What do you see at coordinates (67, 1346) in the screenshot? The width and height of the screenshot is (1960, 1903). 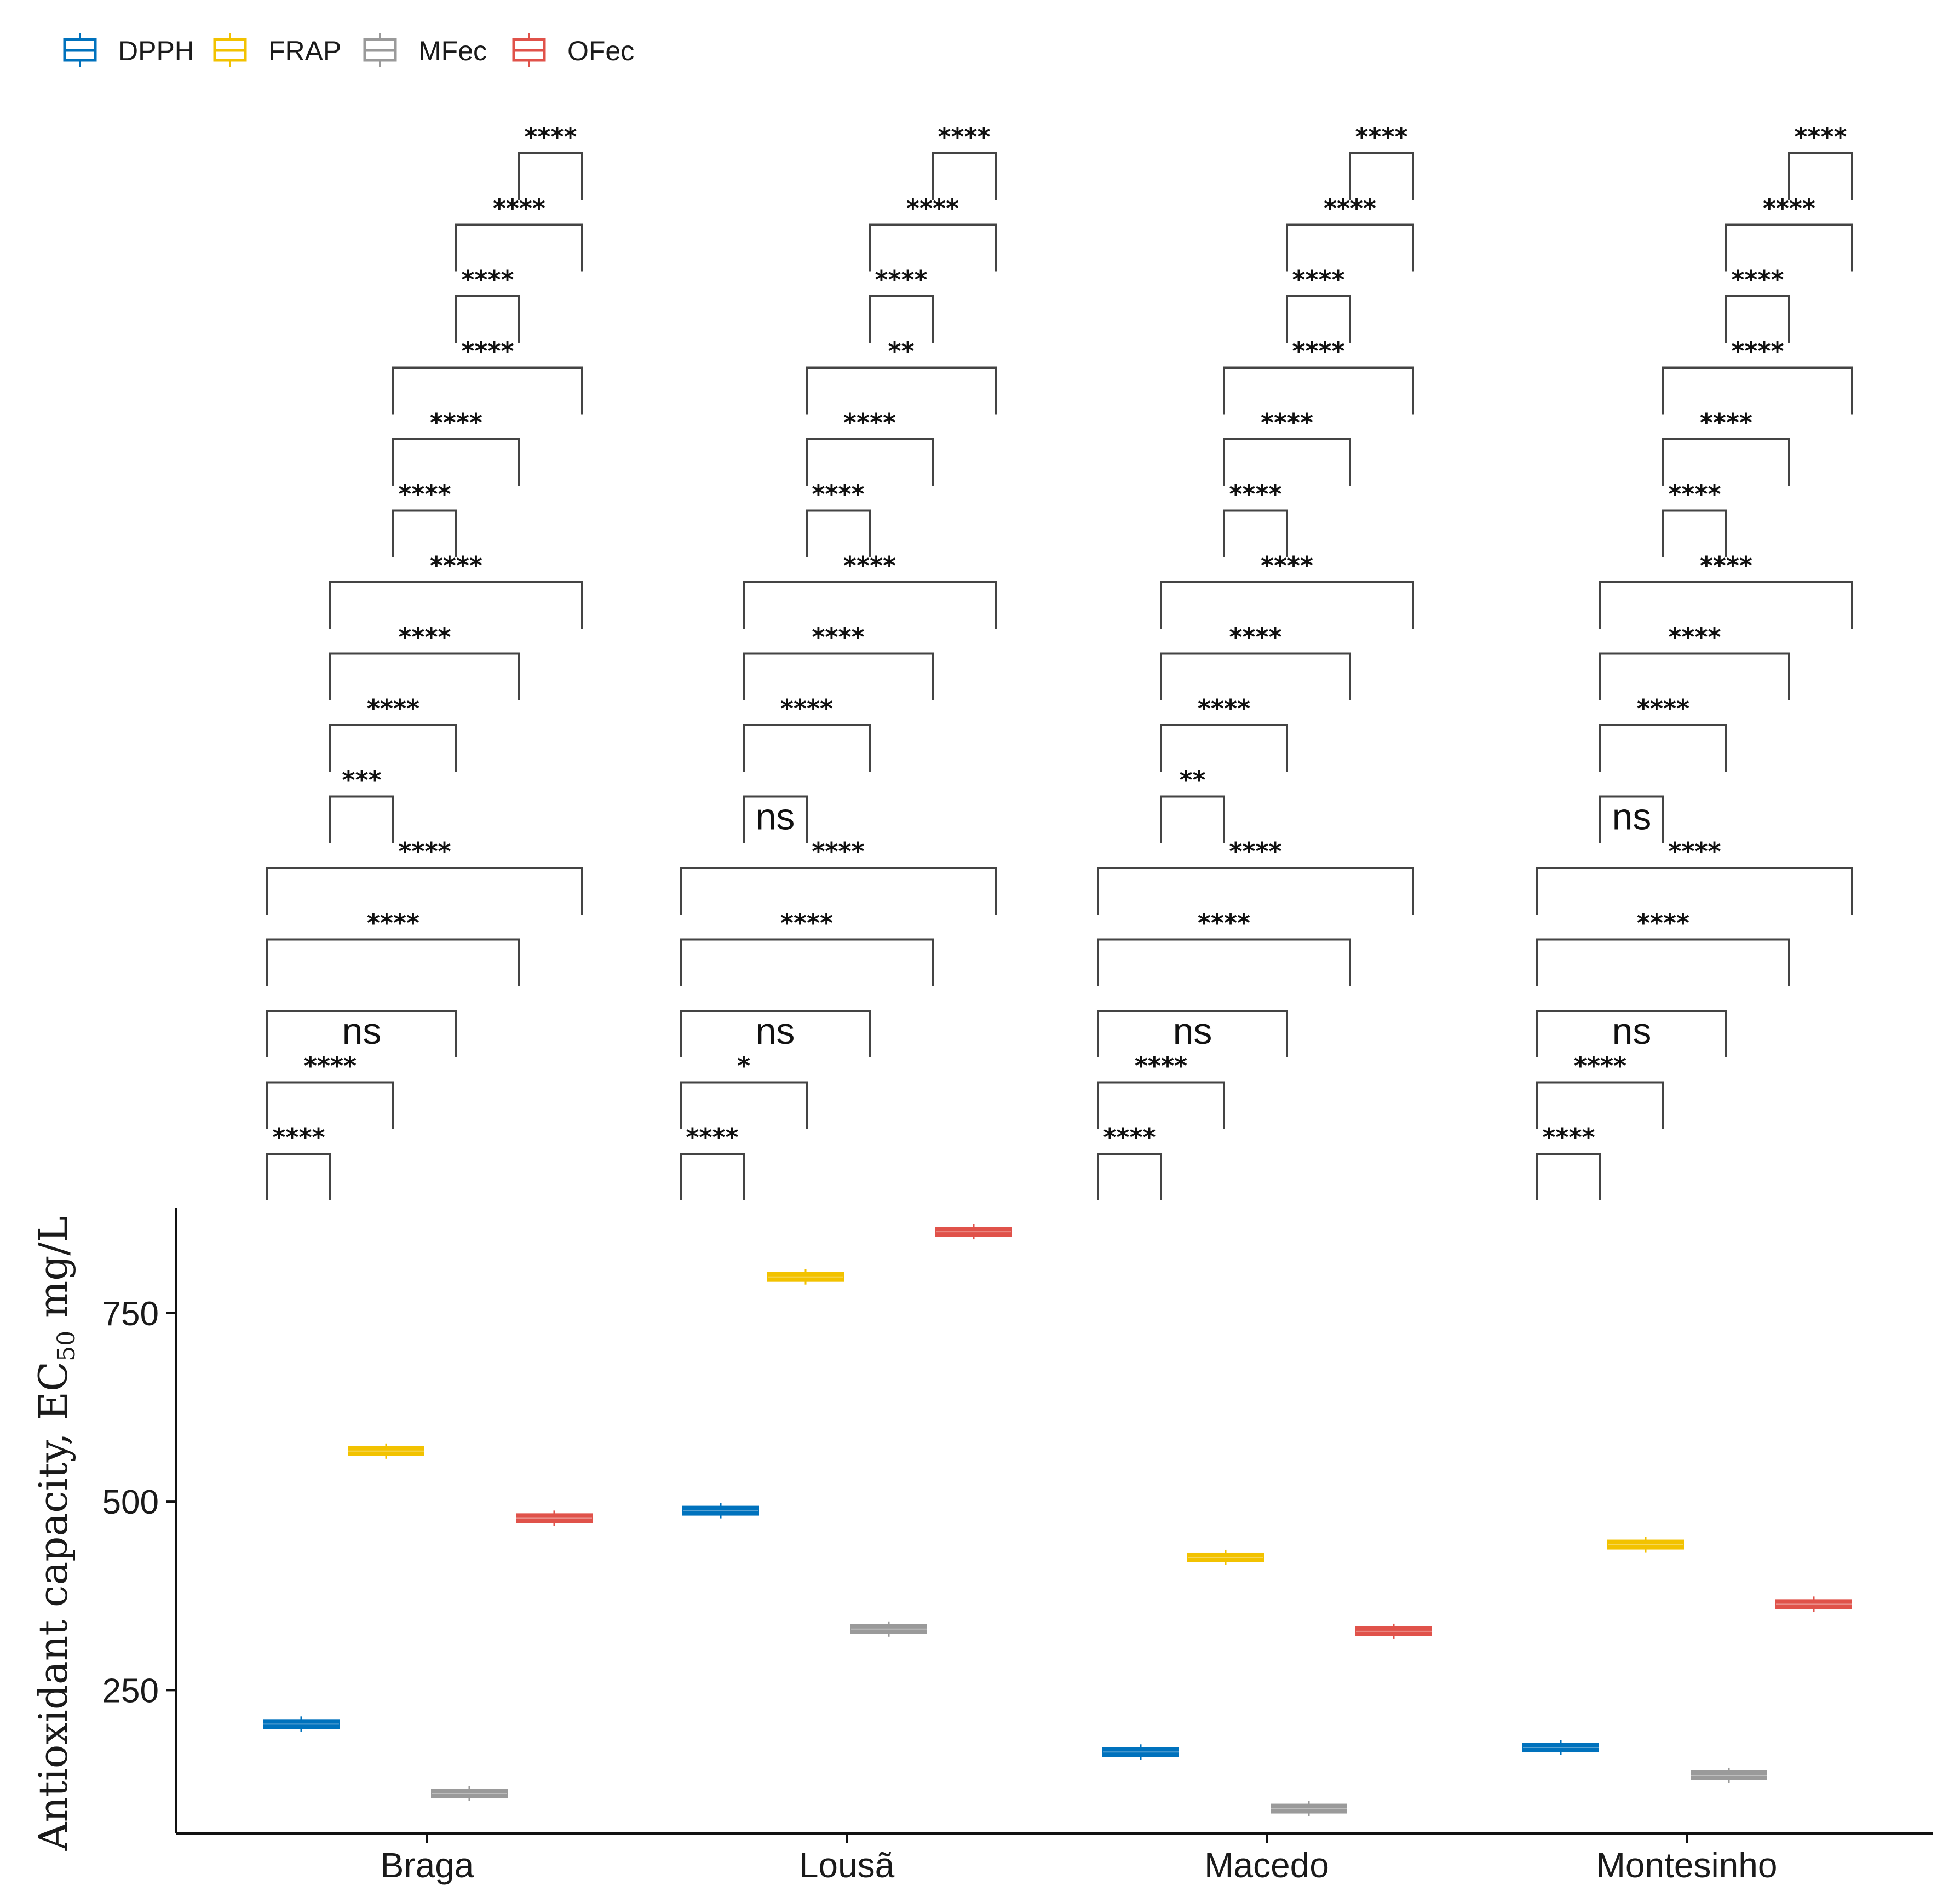 I see `y-title-subscript: 50` at bounding box center [67, 1346].